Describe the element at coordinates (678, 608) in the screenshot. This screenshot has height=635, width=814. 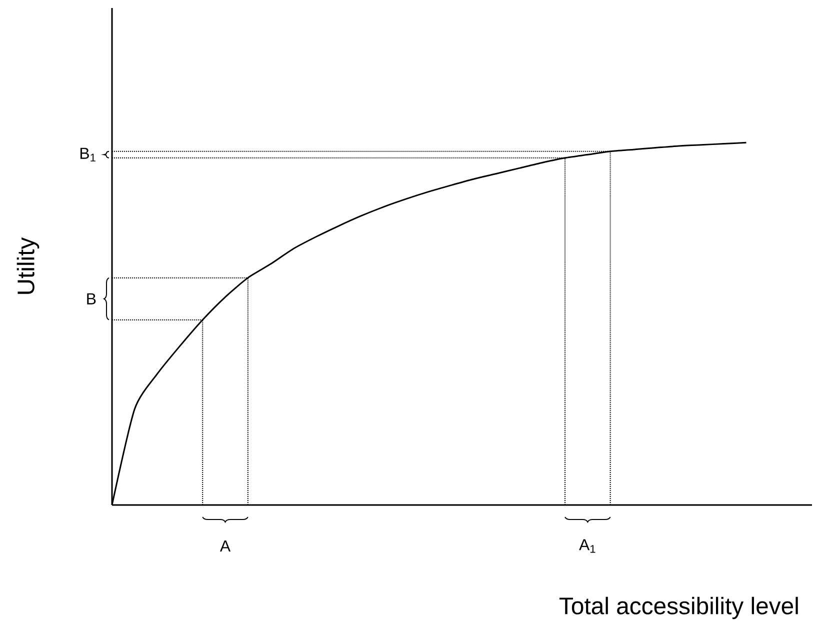
I see `x-axis-title: Total accessibility level` at that location.